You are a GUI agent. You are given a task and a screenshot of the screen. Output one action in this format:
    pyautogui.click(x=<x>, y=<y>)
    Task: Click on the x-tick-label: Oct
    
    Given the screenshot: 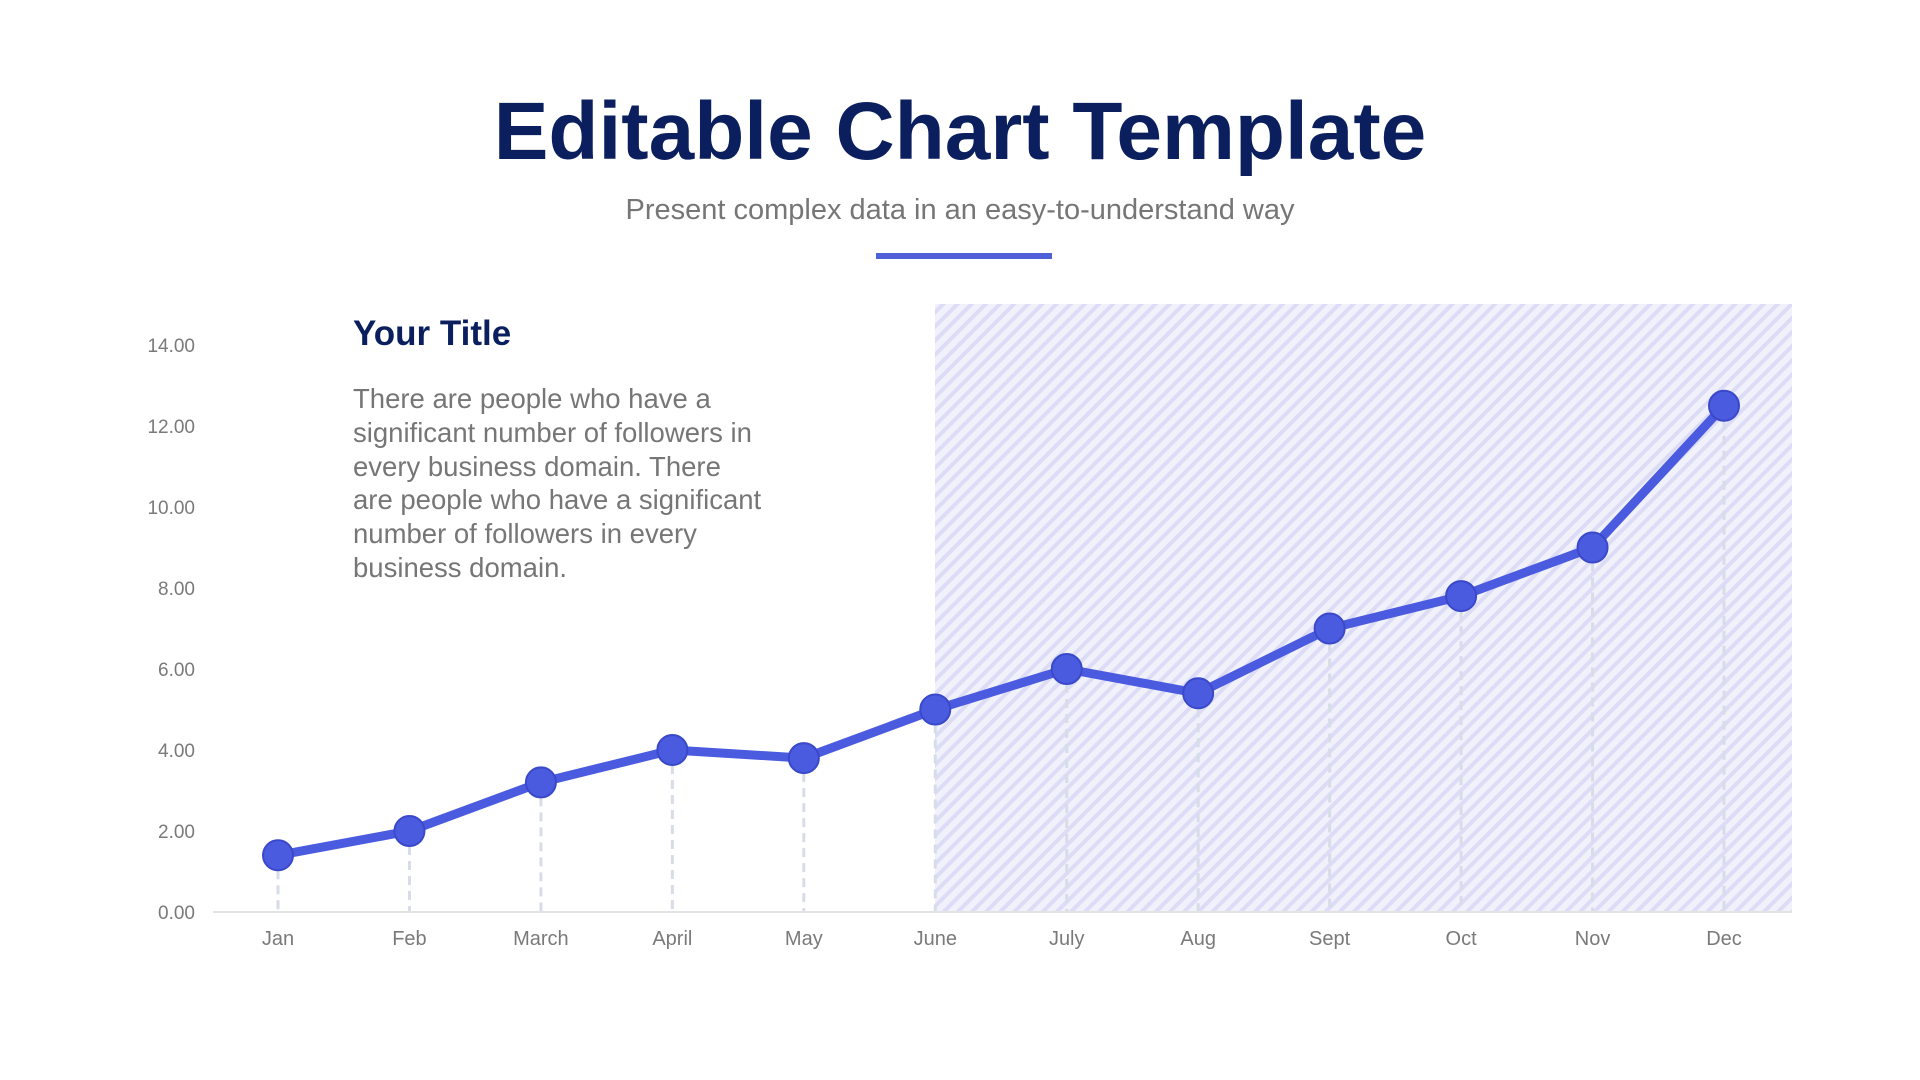 What is the action you would take?
    pyautogui.click(x=1462, y=939)
    